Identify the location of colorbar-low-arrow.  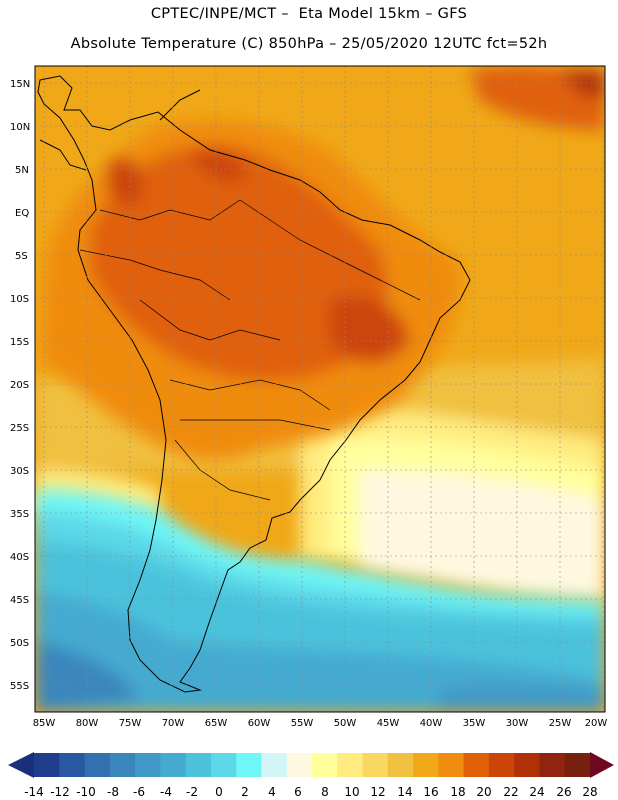
(21, 765).